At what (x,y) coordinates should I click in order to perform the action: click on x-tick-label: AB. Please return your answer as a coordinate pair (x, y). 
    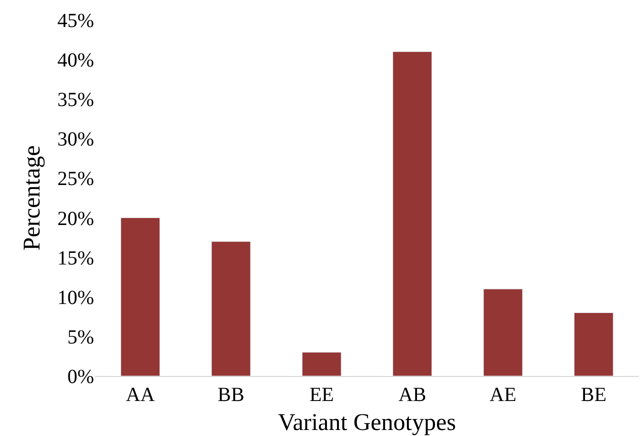
    Looking at the image, I should click on (412, 395).